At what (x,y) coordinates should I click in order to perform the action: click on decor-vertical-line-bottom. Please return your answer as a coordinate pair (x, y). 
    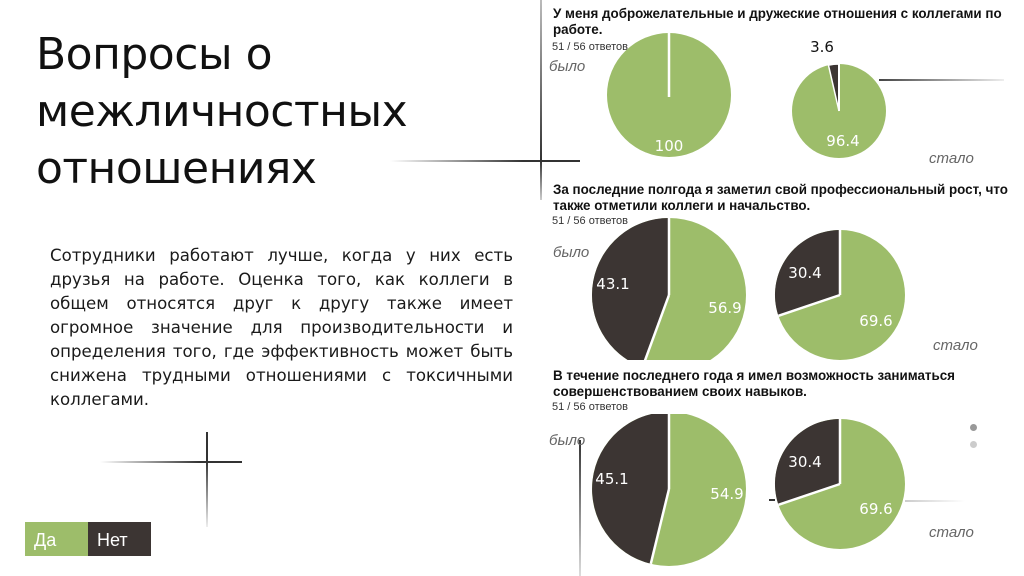
    Looking at the image, I should click on (580, 508).